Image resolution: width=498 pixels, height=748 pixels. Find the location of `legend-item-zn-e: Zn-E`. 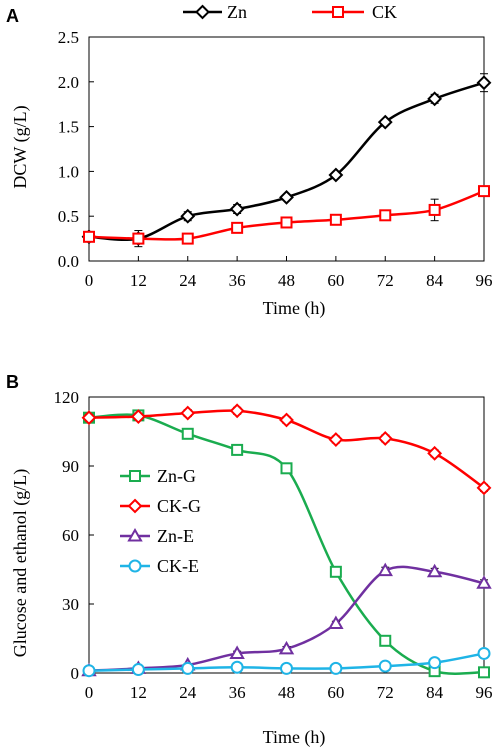

legend-item-zn-e: Zn-E is located at coordinates (157, 536).